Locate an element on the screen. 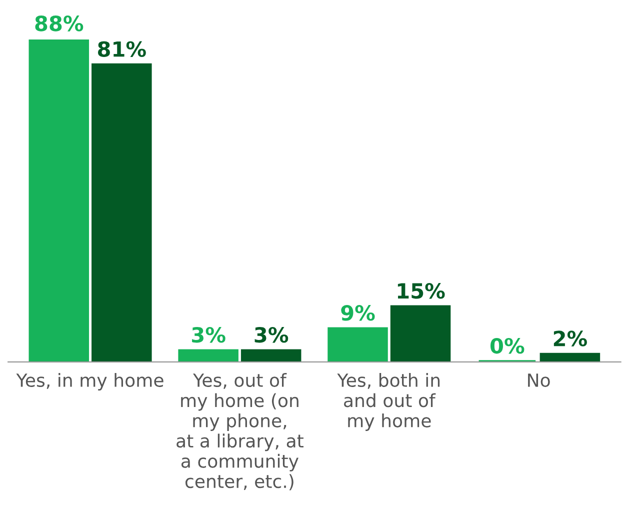 The height and width of the screenshot is (520, 622). x-tick-label: Yes, out of my home (on my phone, at a library, at a community center, etc.) is located at coordinates (240, 431).